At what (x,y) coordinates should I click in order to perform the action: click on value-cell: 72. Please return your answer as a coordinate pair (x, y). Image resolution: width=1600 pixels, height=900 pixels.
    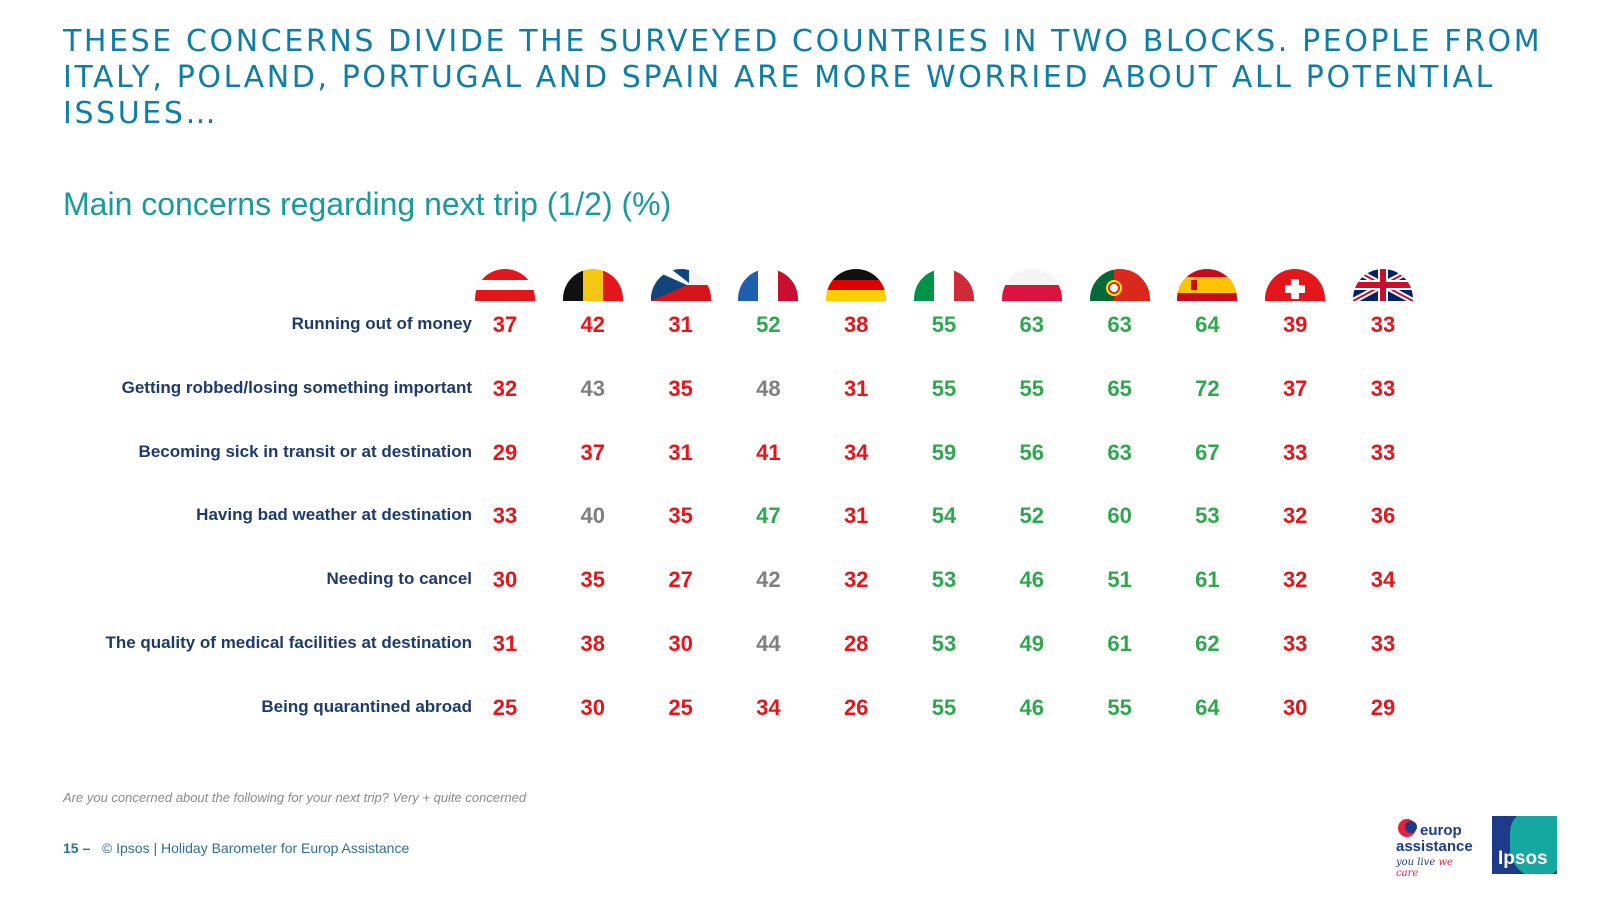
    Looking at the image, I should click on (1207, 388).